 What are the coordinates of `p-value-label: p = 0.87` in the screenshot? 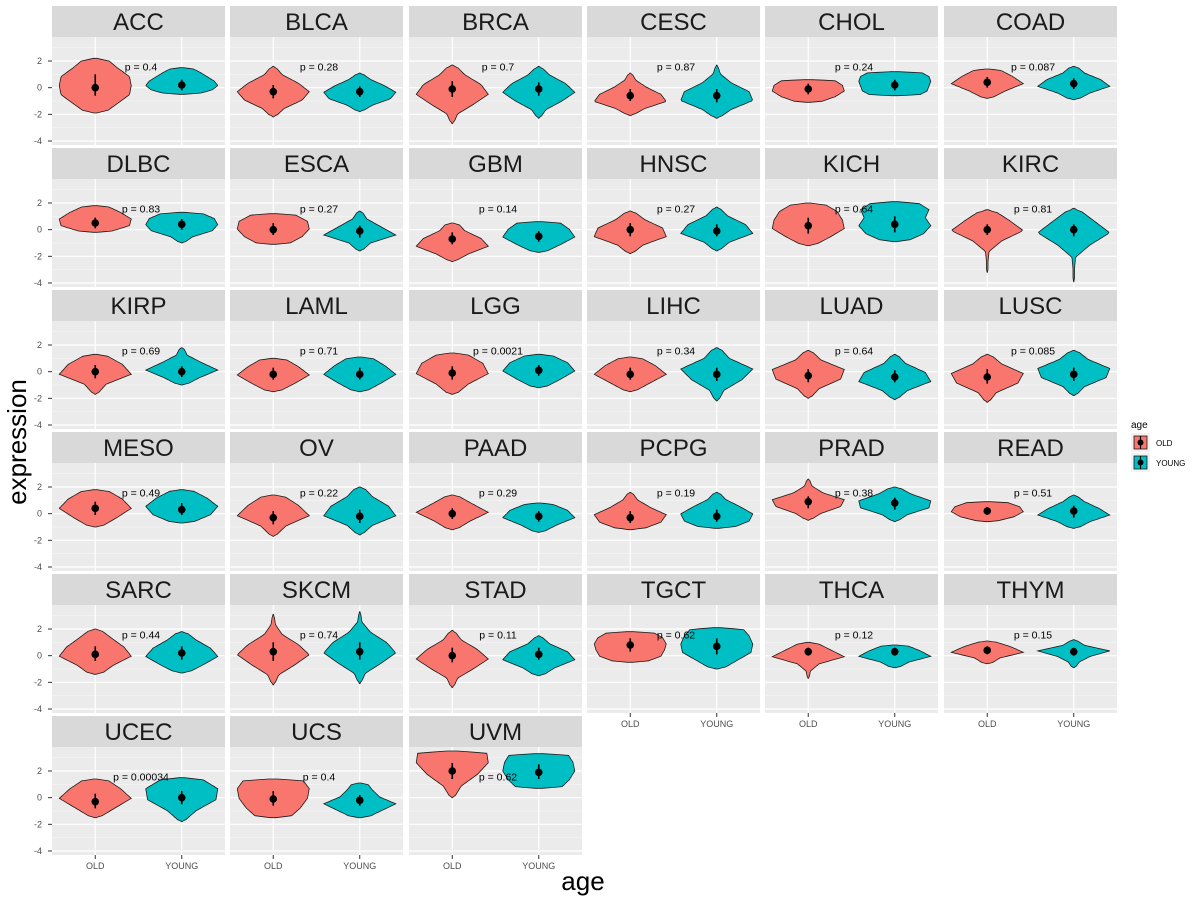 It's located at (676, 67).